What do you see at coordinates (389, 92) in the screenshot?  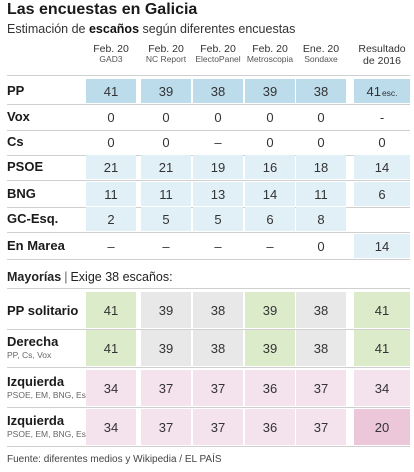 I see `result-suffix: esc.` at bounding box center [389, 92].